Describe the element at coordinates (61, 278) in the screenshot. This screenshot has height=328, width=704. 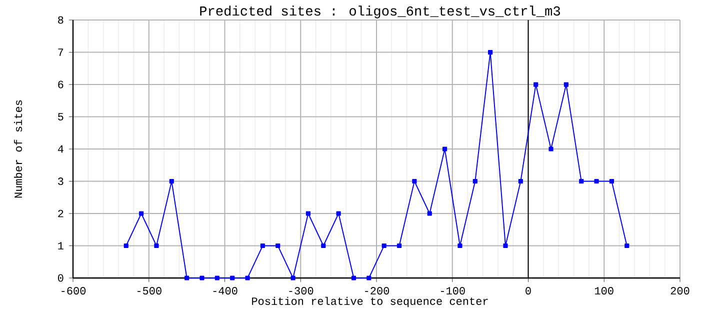
I see `y-tick-label: 0` at that location.